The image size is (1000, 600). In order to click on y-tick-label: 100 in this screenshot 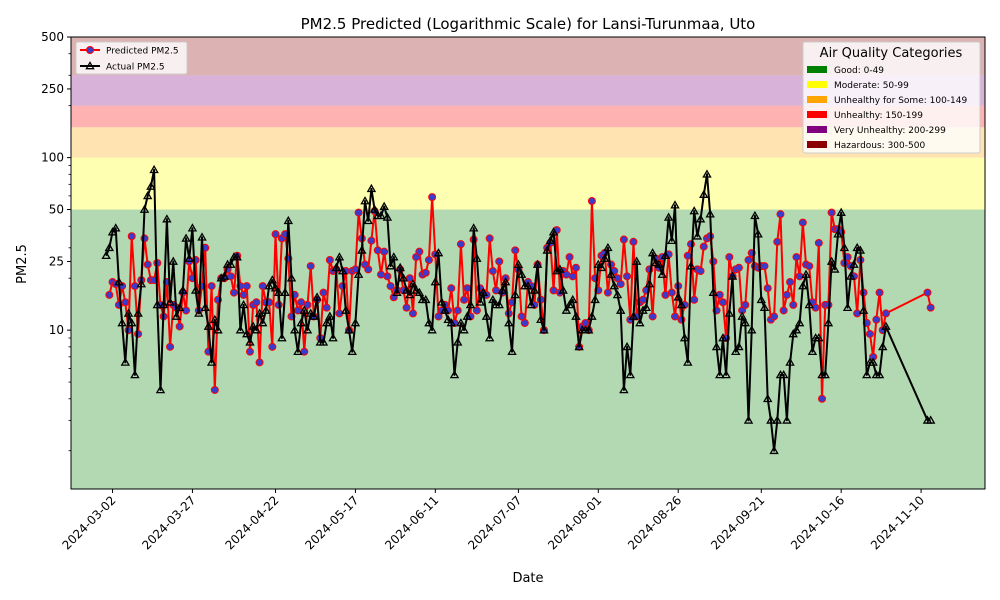, I will do `click(52, 158)`.